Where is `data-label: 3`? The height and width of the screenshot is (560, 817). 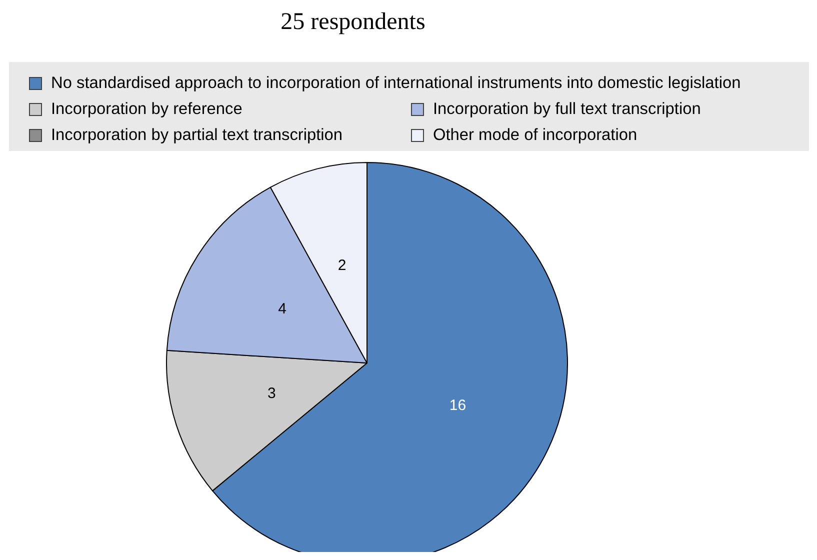 data-label: 3 is located at coordinates (271, 393).